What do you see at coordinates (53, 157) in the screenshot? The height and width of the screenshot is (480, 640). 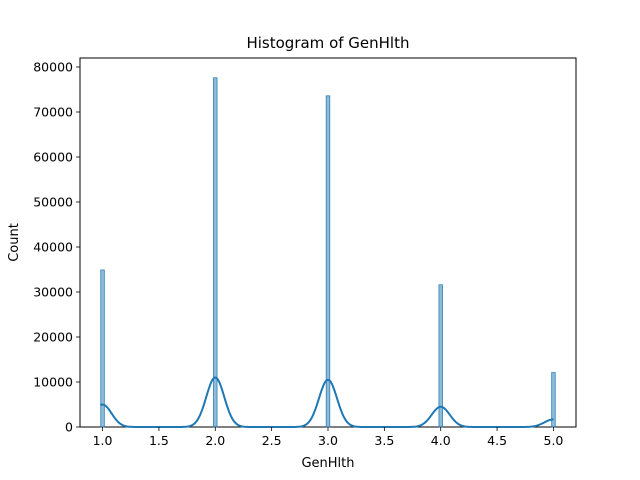 I see `y-tick-label: 60000` at bounding box center [53, 157].